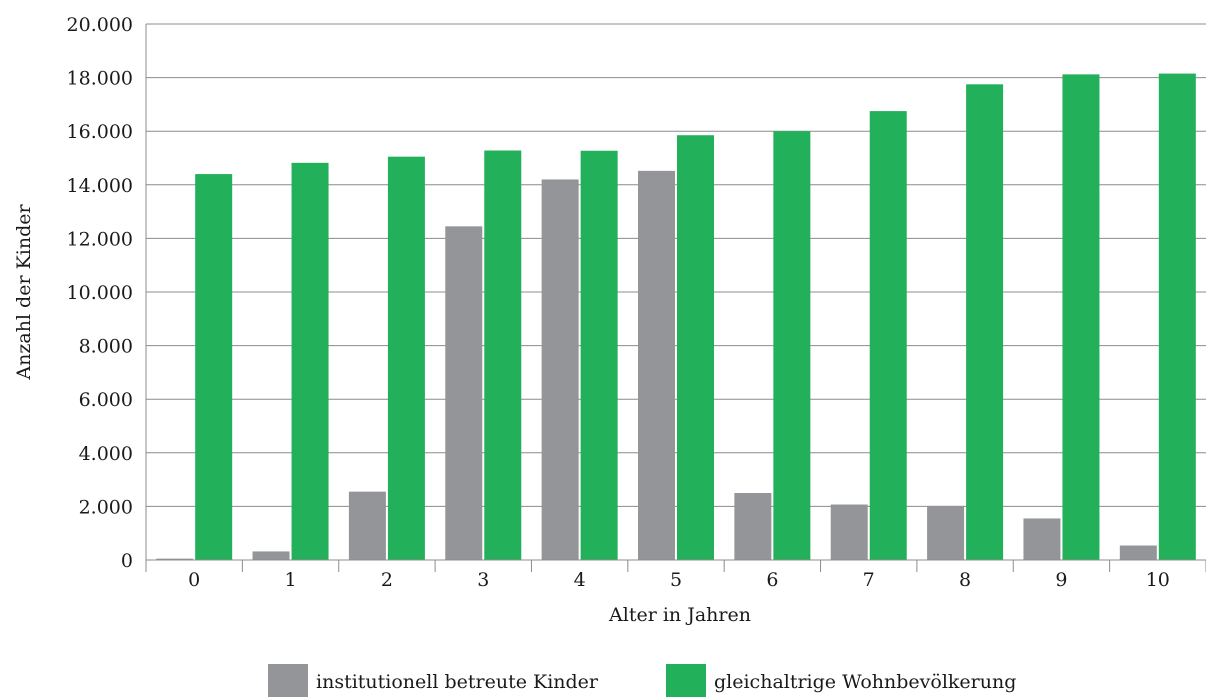 Image resolution: width=1206 pixels, height=697 pixels. I want to click on x-tick-label: 6, so click(772, 580).